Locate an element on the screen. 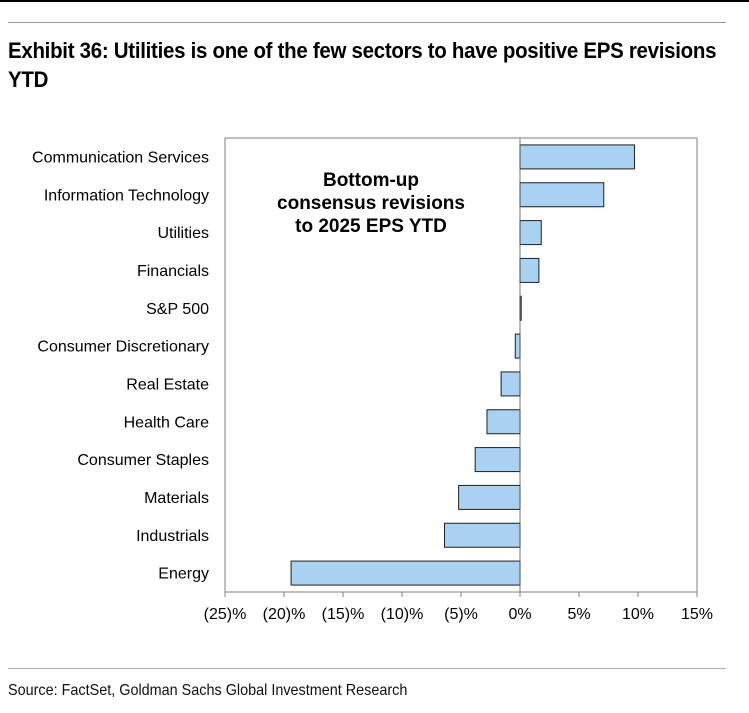 The image size is (749, 713). x-tick-label: (15)% is located at coordinates (343, 614).